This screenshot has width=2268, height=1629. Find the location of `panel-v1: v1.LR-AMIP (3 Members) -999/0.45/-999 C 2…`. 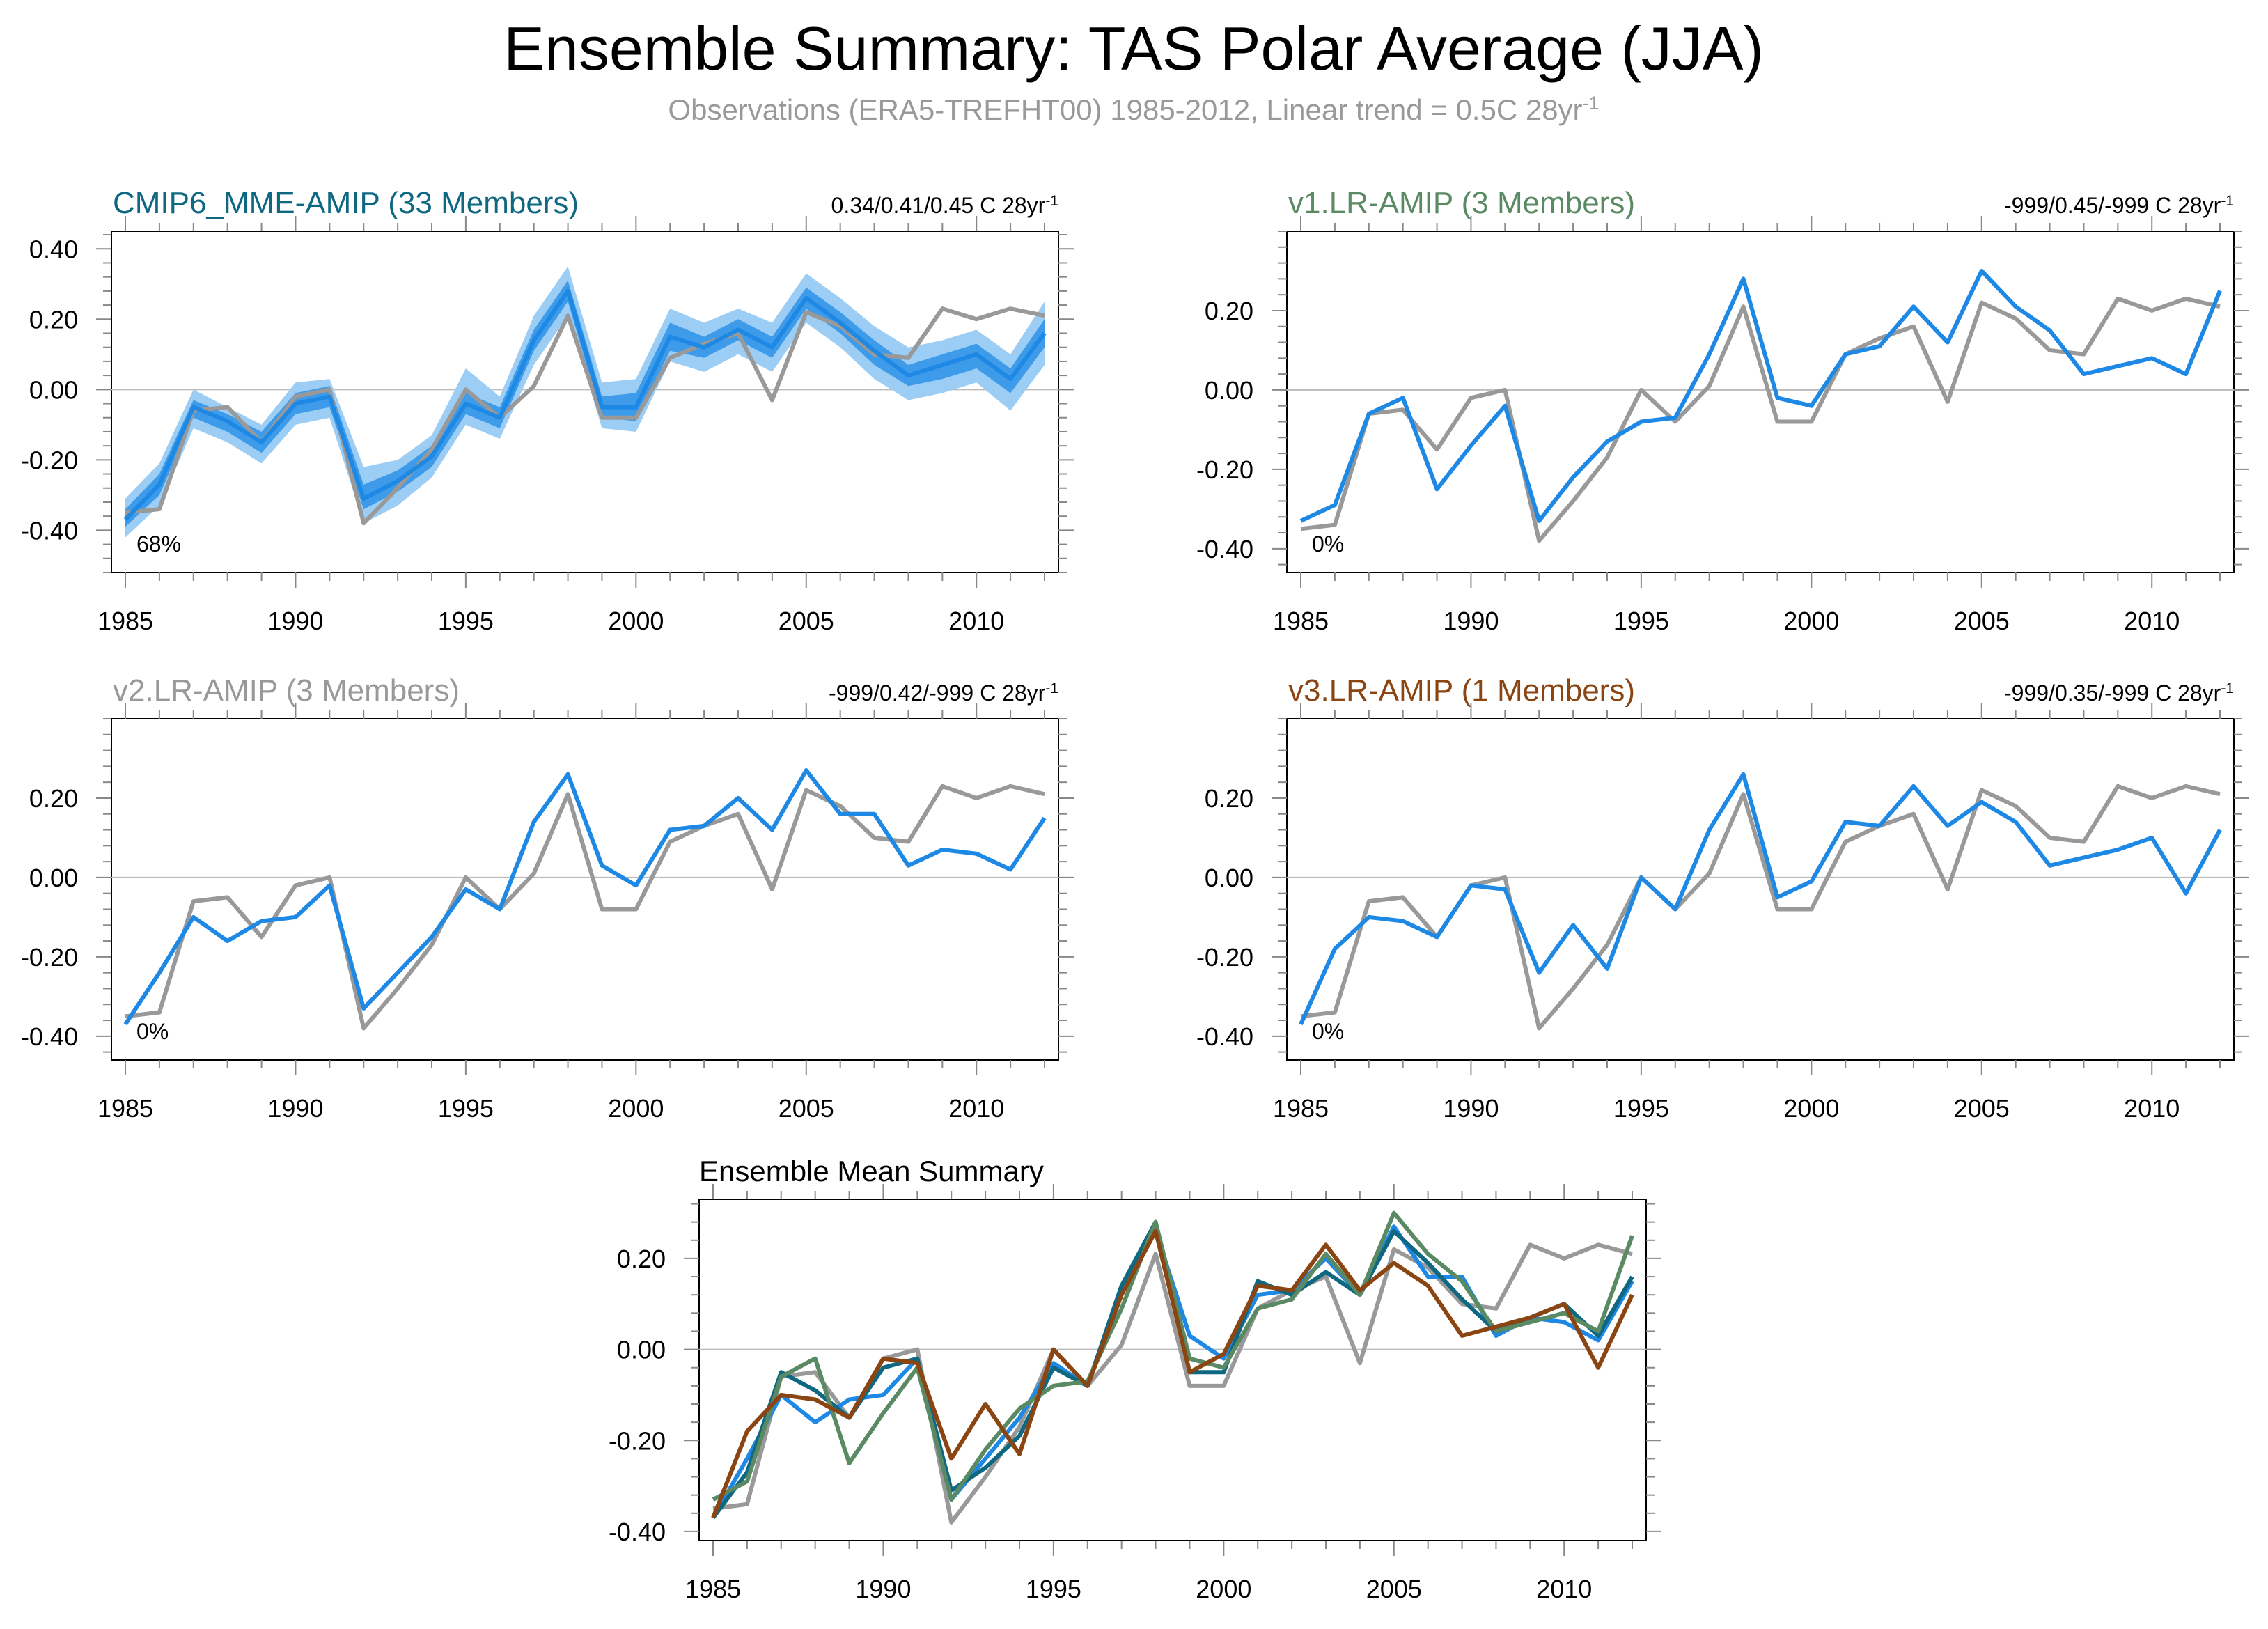

panel-v1: v1.LR-AMIP (3 Members) -999/0.45/-999 C 2… is located at coordinates (1722, 410).